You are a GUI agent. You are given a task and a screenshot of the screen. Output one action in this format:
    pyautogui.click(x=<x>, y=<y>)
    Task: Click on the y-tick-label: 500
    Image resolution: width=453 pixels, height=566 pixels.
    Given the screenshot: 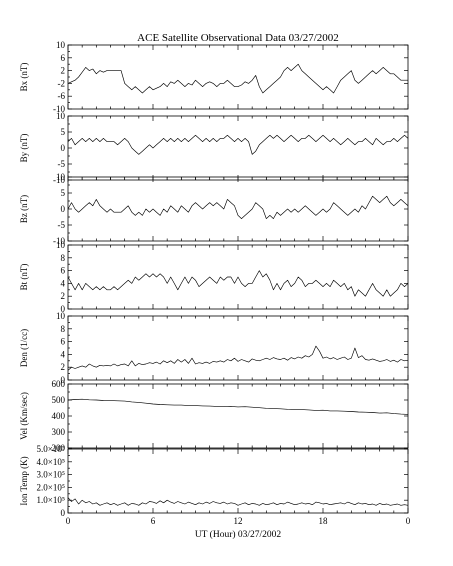 What is the action you would take?
    pyautogui.click(x=59, y=400)
    